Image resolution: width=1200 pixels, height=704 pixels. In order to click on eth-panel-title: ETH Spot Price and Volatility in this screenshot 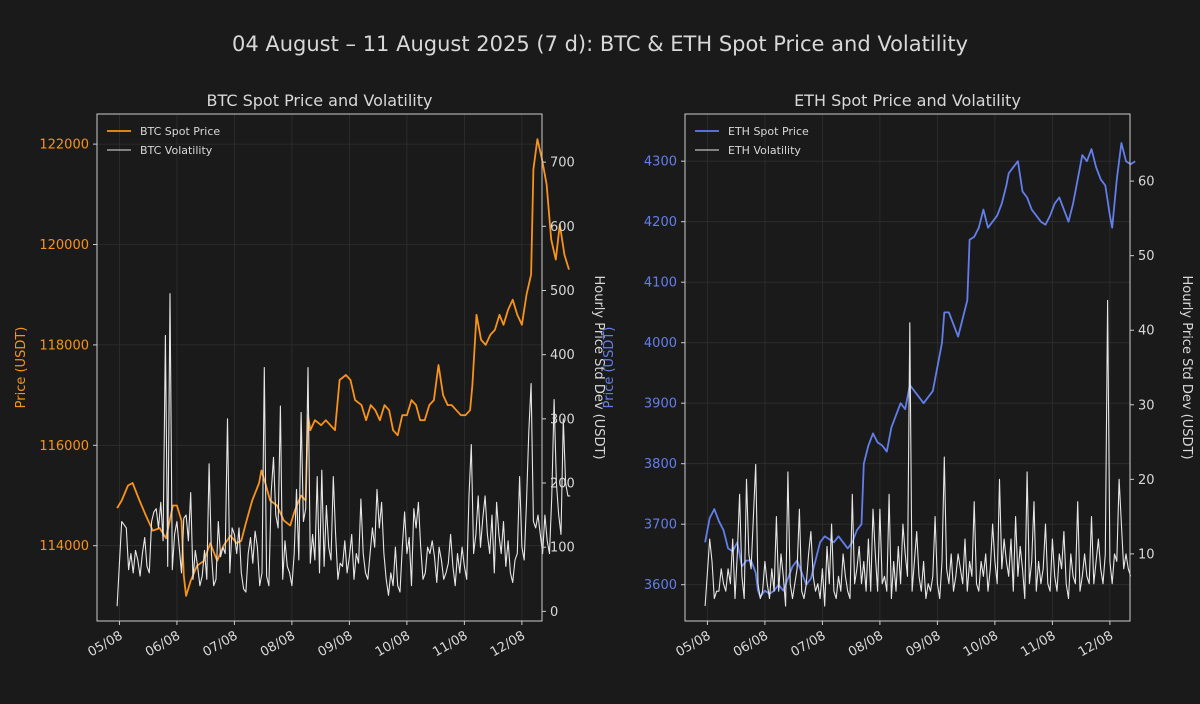, I will do `click(907, 100)`.